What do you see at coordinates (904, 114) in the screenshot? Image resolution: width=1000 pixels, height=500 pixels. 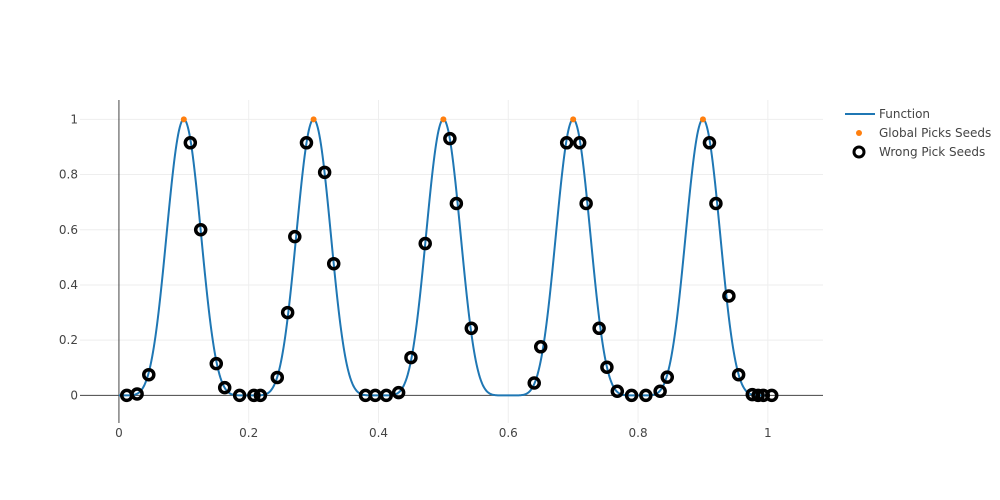 I see `legend-label-function: Function` at bounding box center [904, 114].